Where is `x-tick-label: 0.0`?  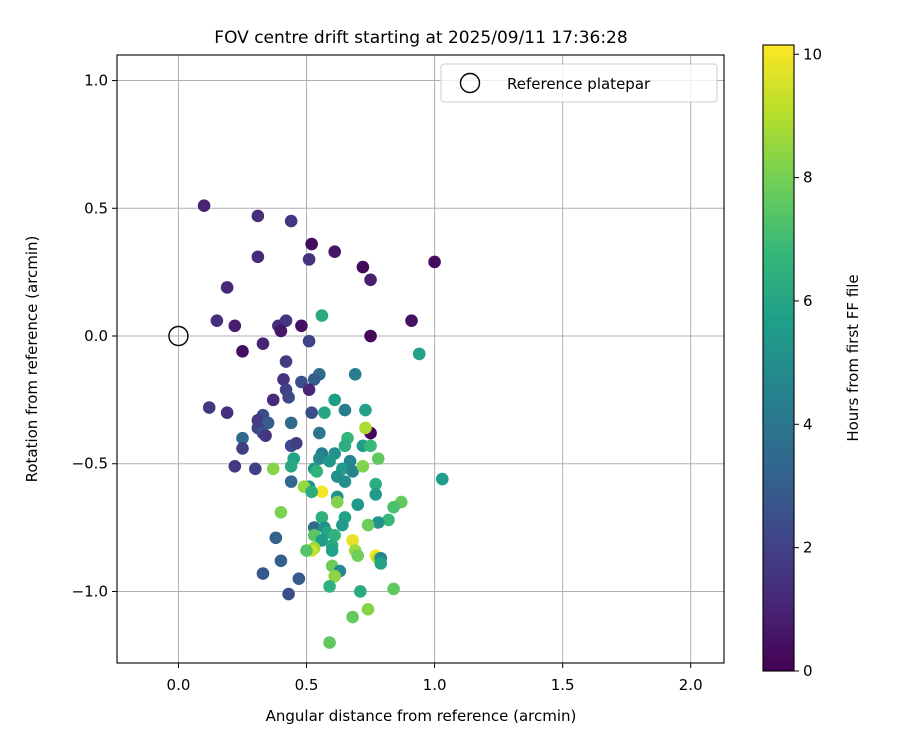 x-tick-label: 0.0 is located at coordinates (179, 685).